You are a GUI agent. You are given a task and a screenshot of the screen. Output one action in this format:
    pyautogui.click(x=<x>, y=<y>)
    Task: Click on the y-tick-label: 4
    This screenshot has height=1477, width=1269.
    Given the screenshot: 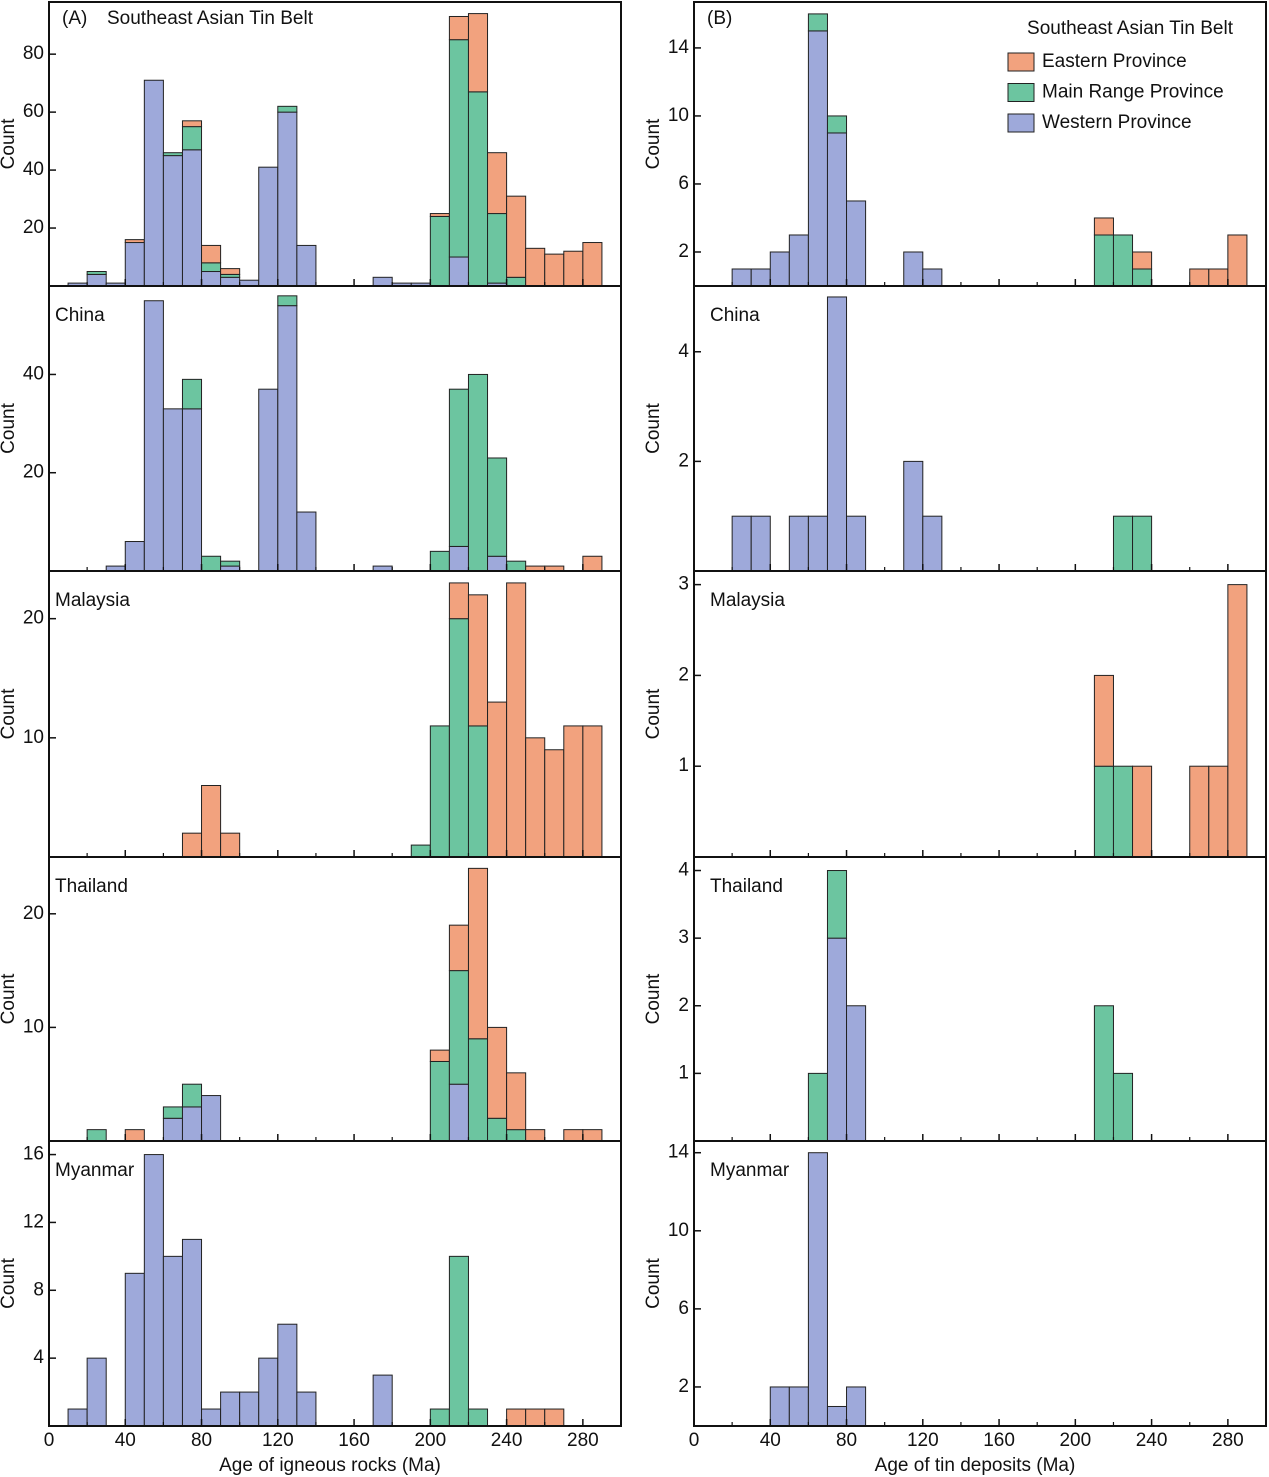 What is the action you would take?
    pyautogui.click(x=38, y=1357)
    